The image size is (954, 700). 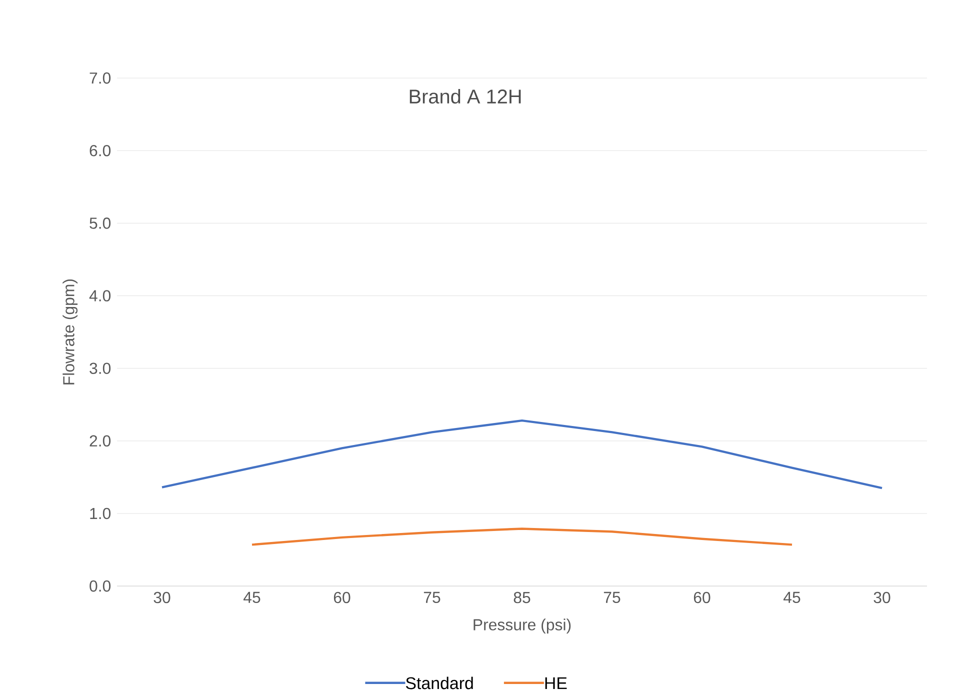 I want to click on y-tick-label: 5.0, so click(x=100, y=223).